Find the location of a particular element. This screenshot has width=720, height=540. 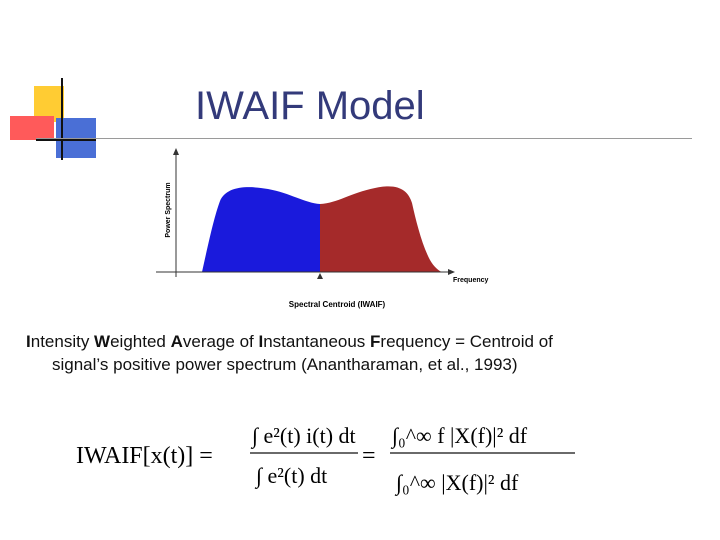

centroid-marker is located at coordinates (320, 276).